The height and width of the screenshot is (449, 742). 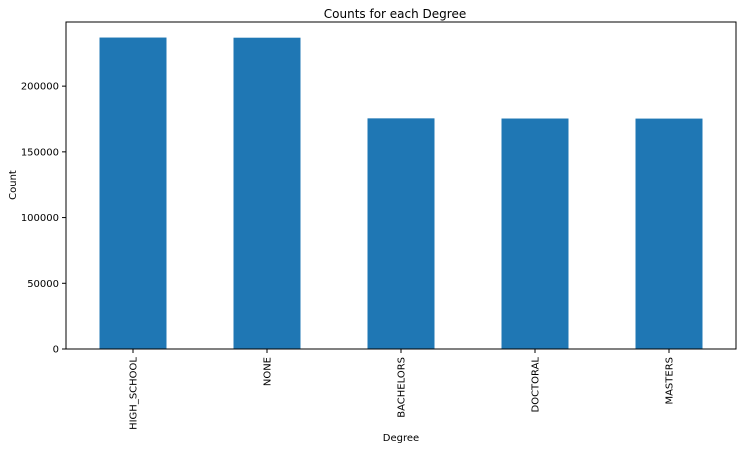 I want to click on bar-high-school, so click(x=133, y=193).